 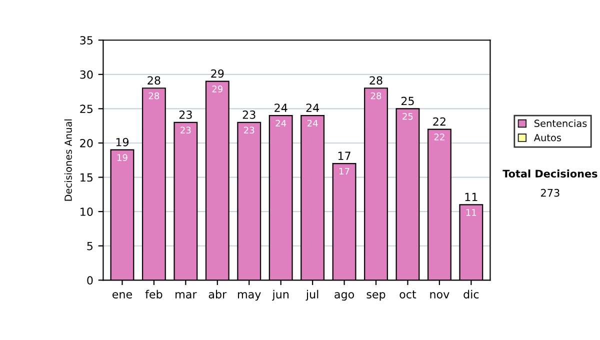 What do you see at coordinates (471, 197) in the screenshot?
I see `total-label: 11` at bounding box center [471, 197].